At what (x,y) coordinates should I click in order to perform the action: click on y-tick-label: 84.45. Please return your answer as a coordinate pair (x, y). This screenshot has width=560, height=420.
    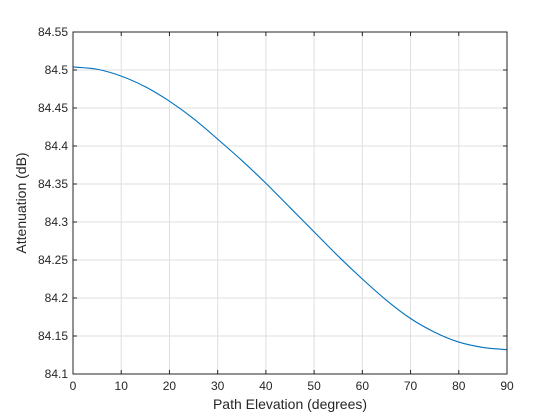
    Looking at the image, I should click on (53, 108).